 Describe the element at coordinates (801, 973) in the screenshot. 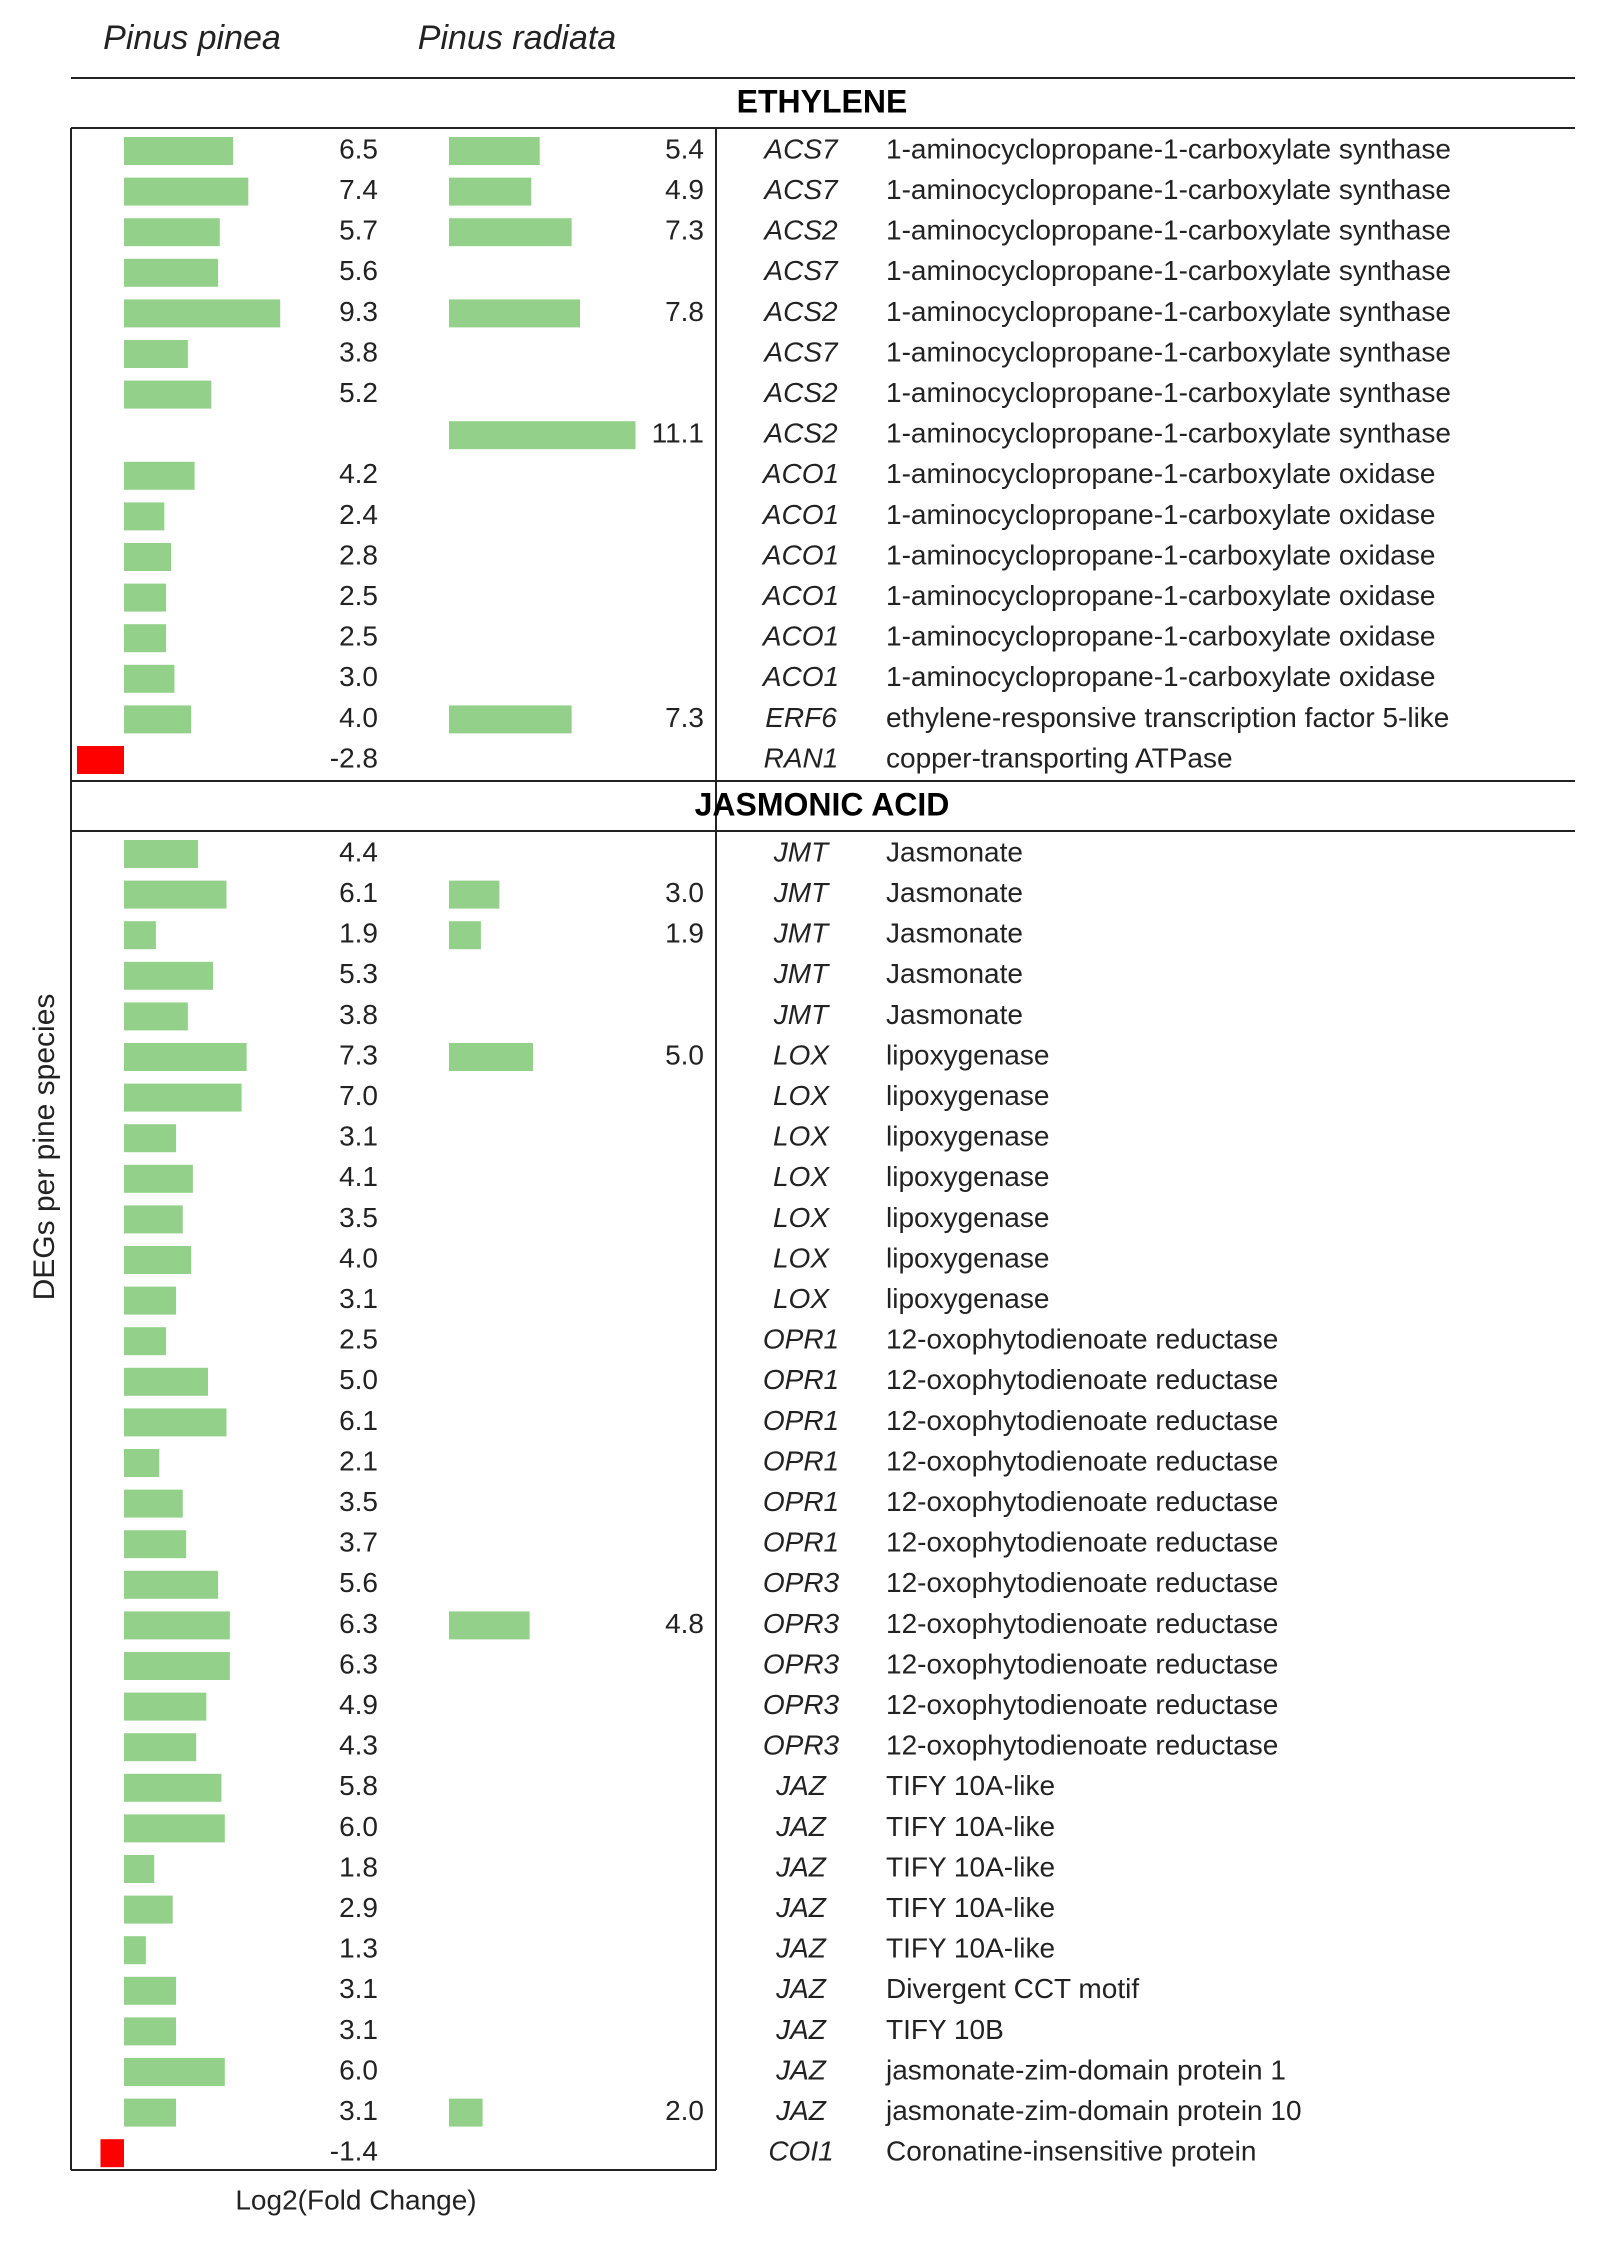

I see `gene-name: JMT` at that location.